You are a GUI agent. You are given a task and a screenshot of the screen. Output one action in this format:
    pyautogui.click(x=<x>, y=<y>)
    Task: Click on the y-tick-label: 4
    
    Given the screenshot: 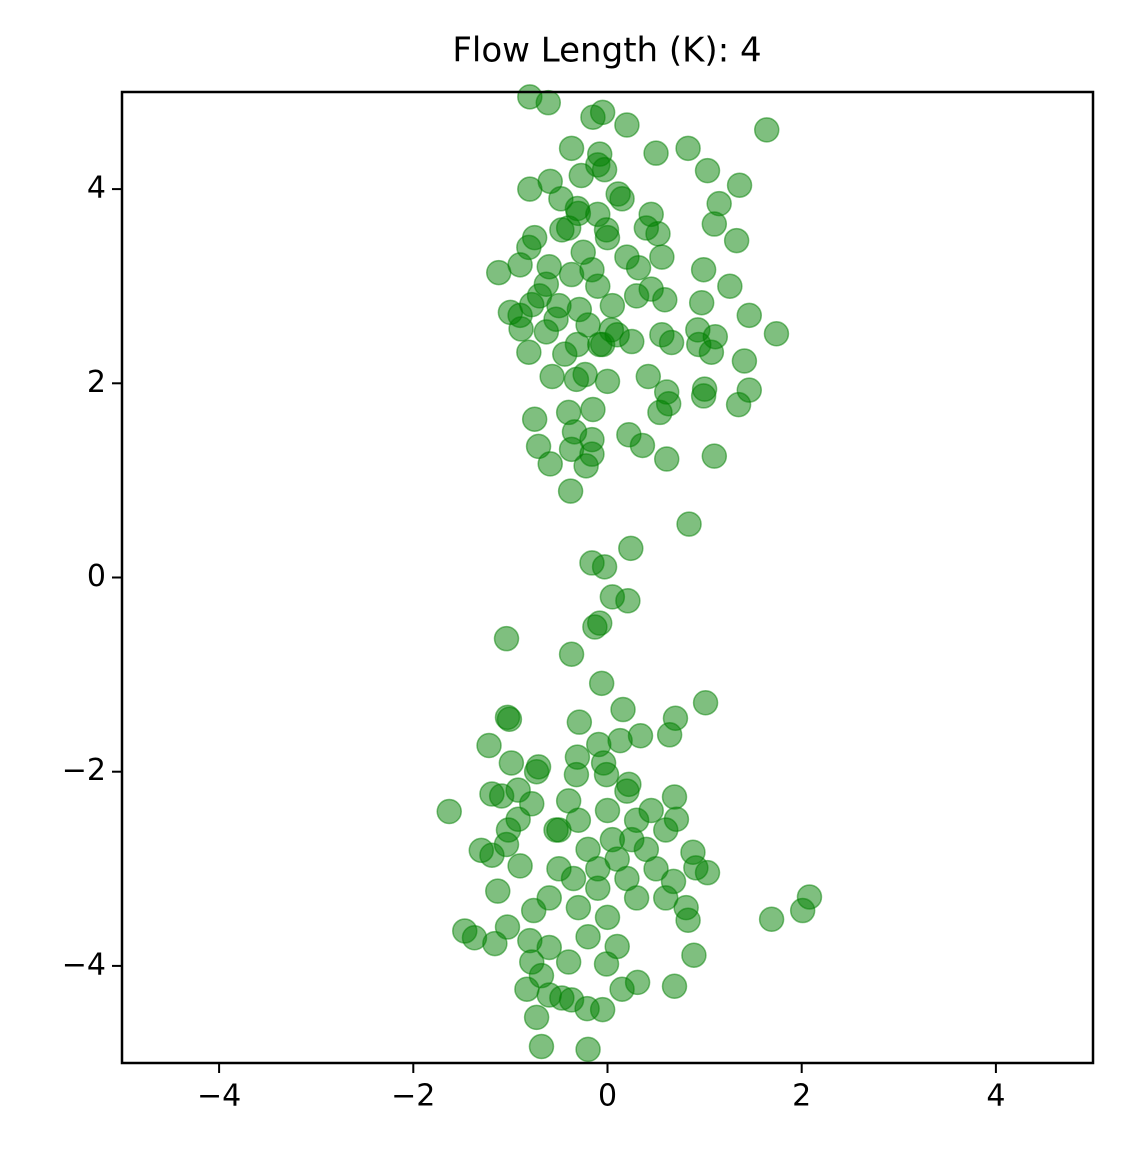 What is the action you would take?
    pyautogui.click(x=96, y=188)
    